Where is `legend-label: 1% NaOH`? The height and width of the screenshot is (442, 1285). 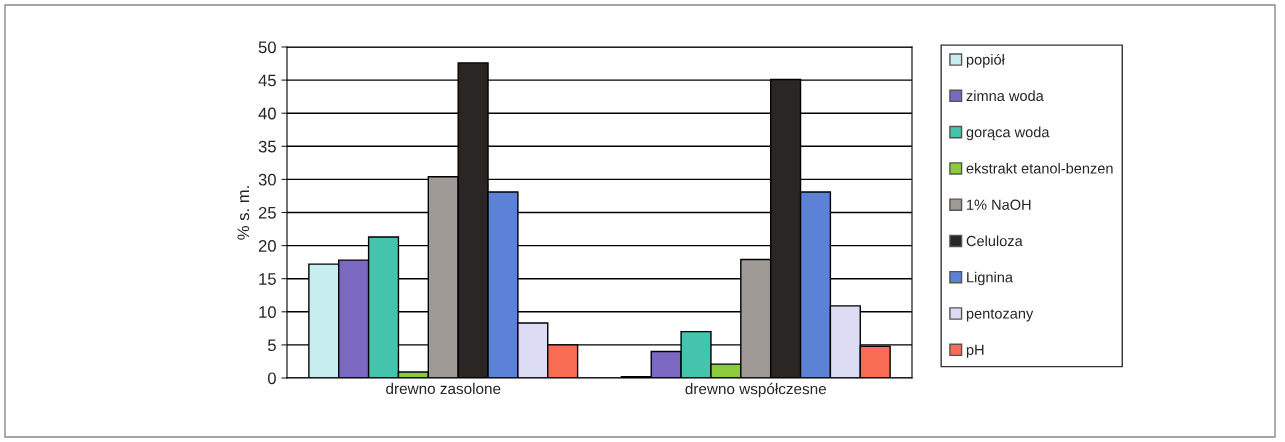 legend-label: 1% NaOH is located at coordinates (999, 204).